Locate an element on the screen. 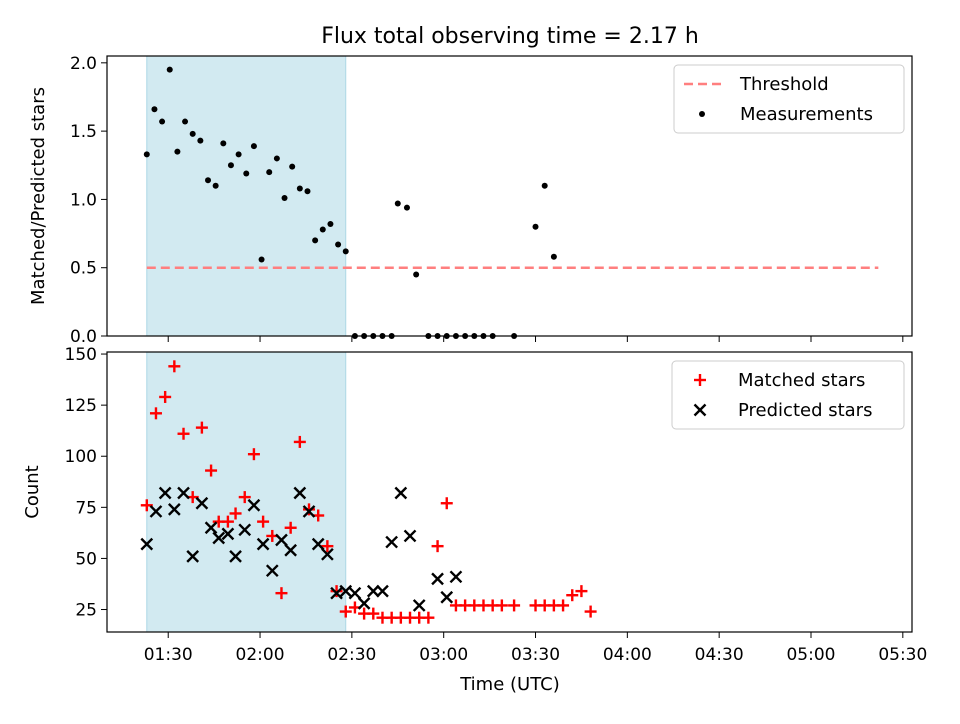 The width and height of the screenshot is (960, 724). y-tick-label: 1.0 is located at coordinates (83, 200).